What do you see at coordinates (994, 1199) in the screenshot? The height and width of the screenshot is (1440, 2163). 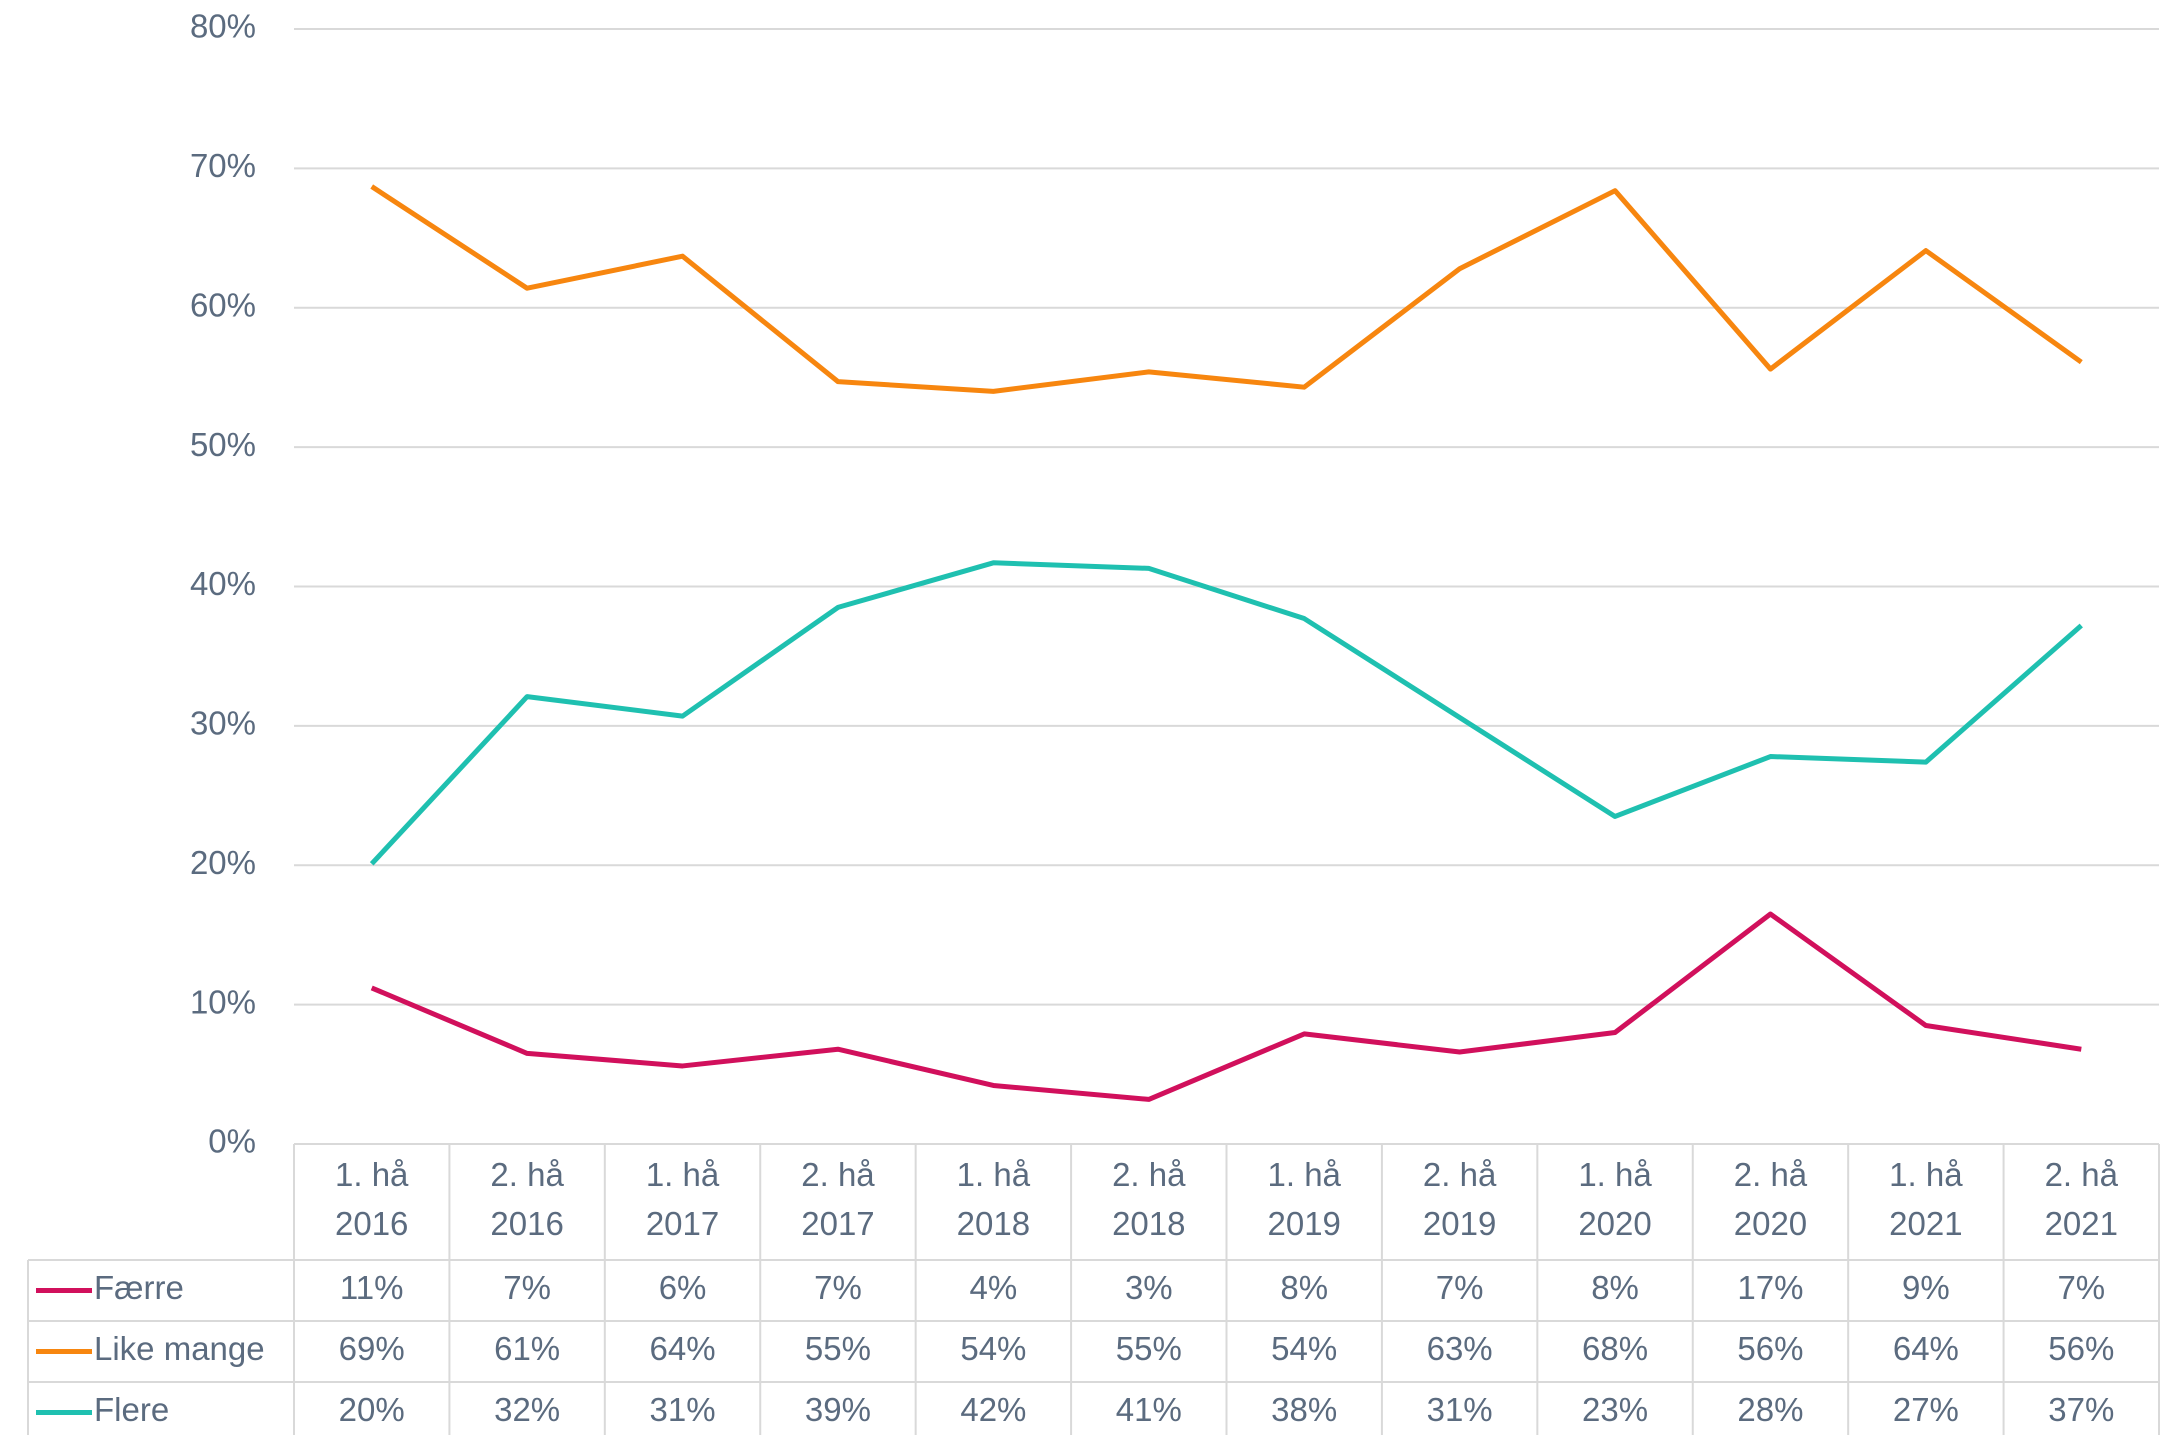 I see `x-tick-label: 1. hå 2018` at bounding box center [994, 1199].